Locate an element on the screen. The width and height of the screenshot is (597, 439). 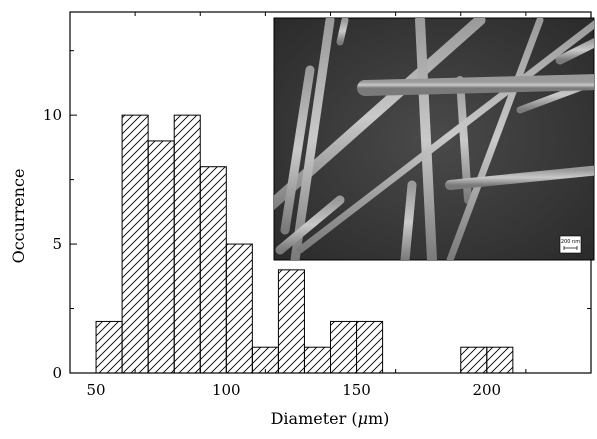
x-tick-label-150: 150 is located at coordinates (356, 390).